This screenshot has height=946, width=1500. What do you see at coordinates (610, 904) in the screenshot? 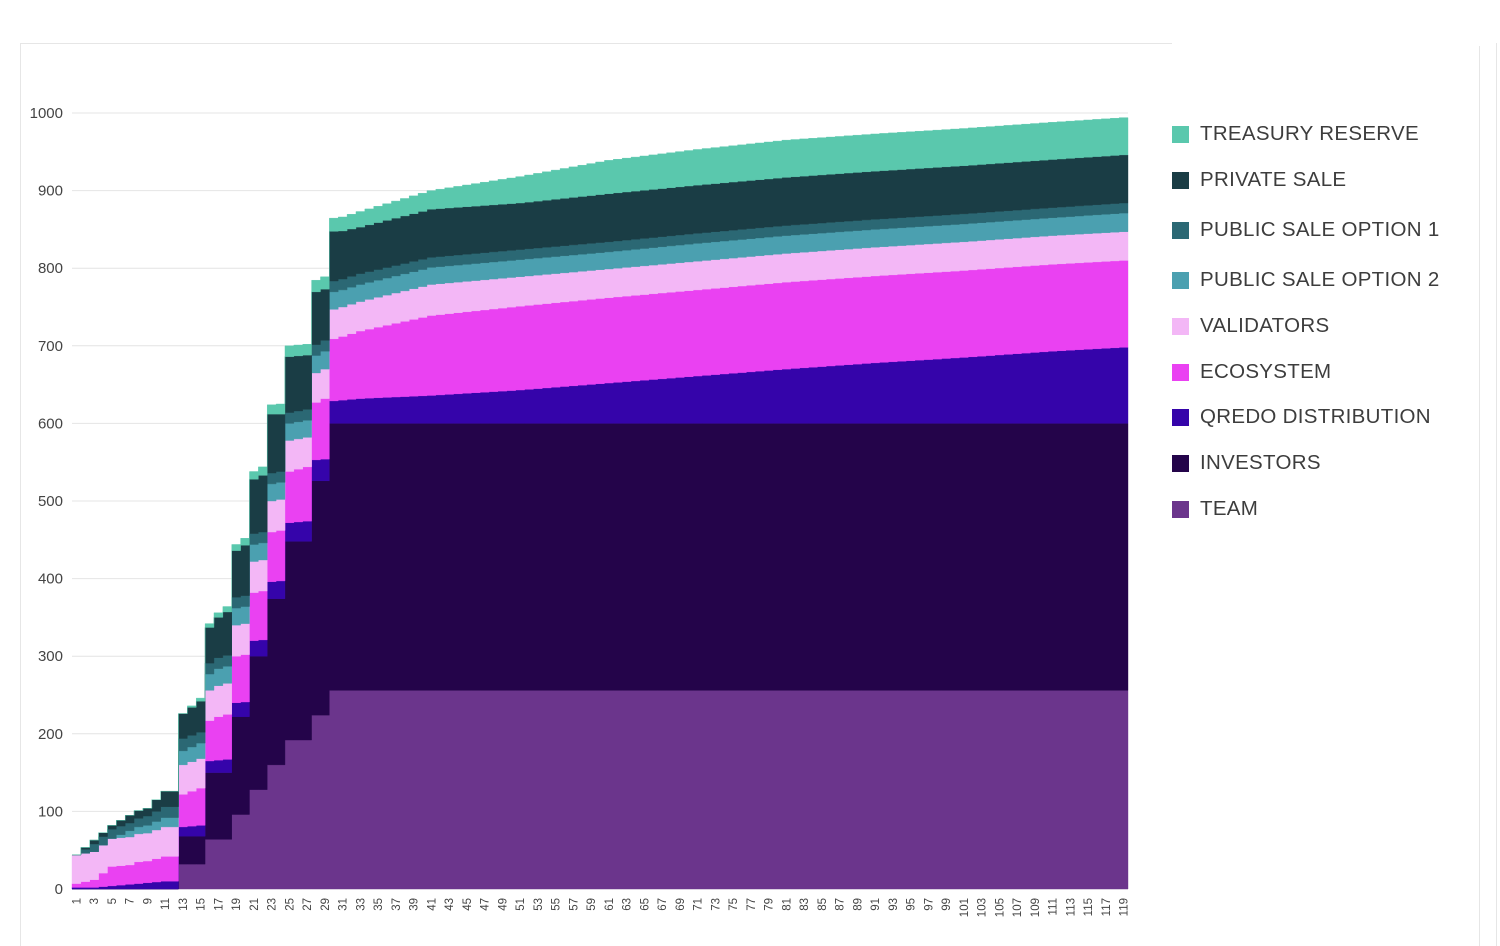
I see `x-tick-label: 61` at bounding box center [610, 904].